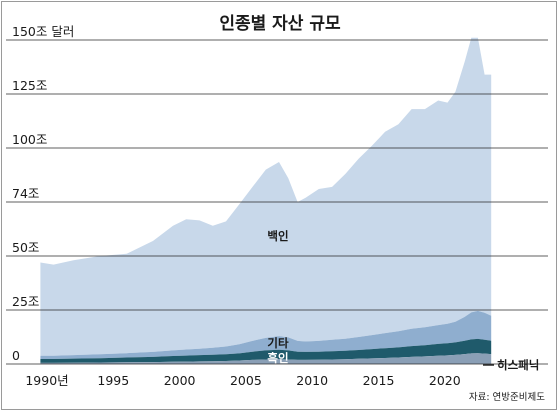 This screenshot has height=413, width=560. I want to click on area-히스패닉, so click(266, 358).